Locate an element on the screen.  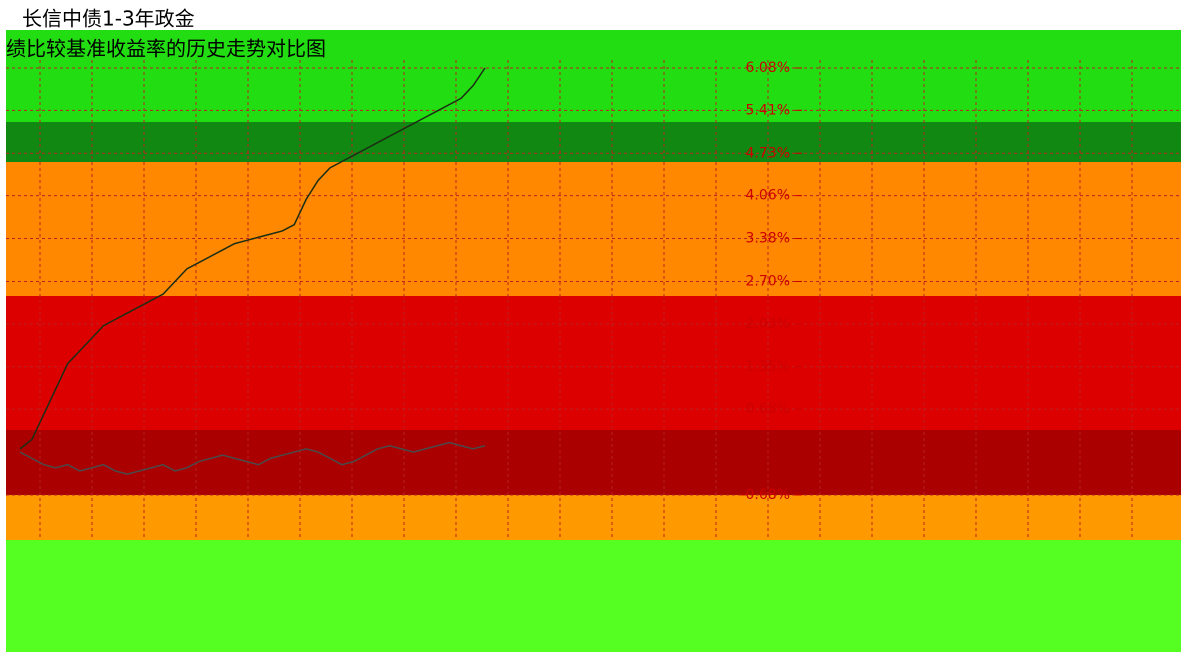
y-tick-label: 2.03% is located at coordinates (768, 324).